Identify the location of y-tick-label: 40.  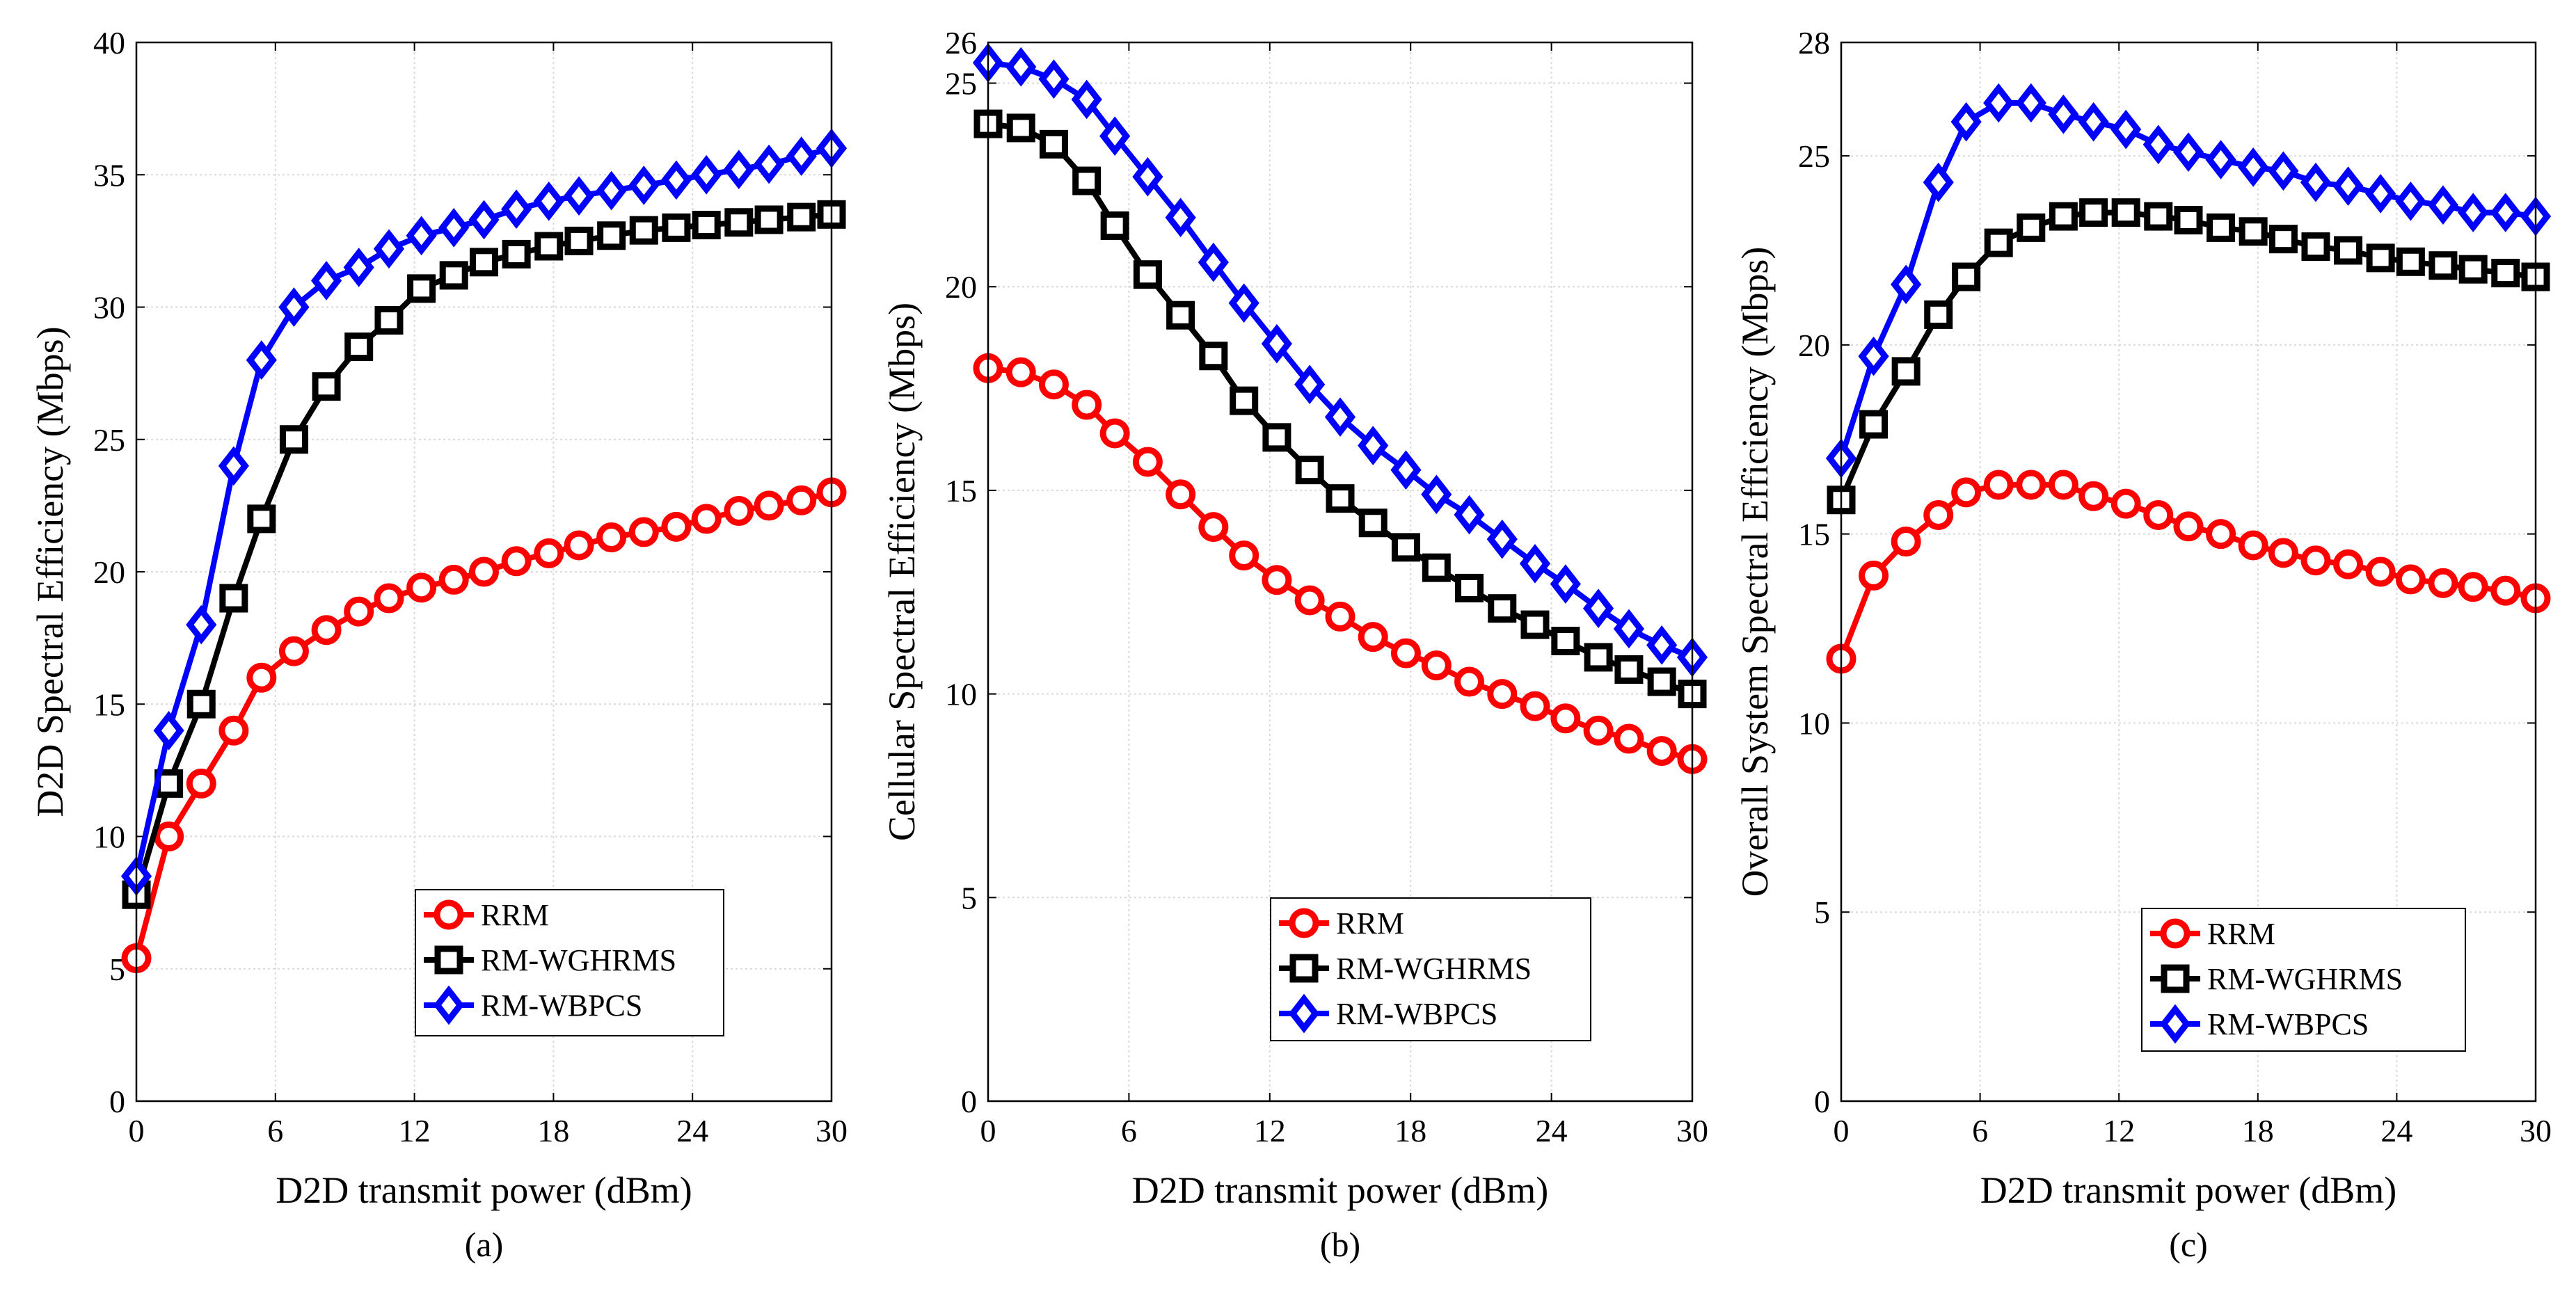
(109, 43).